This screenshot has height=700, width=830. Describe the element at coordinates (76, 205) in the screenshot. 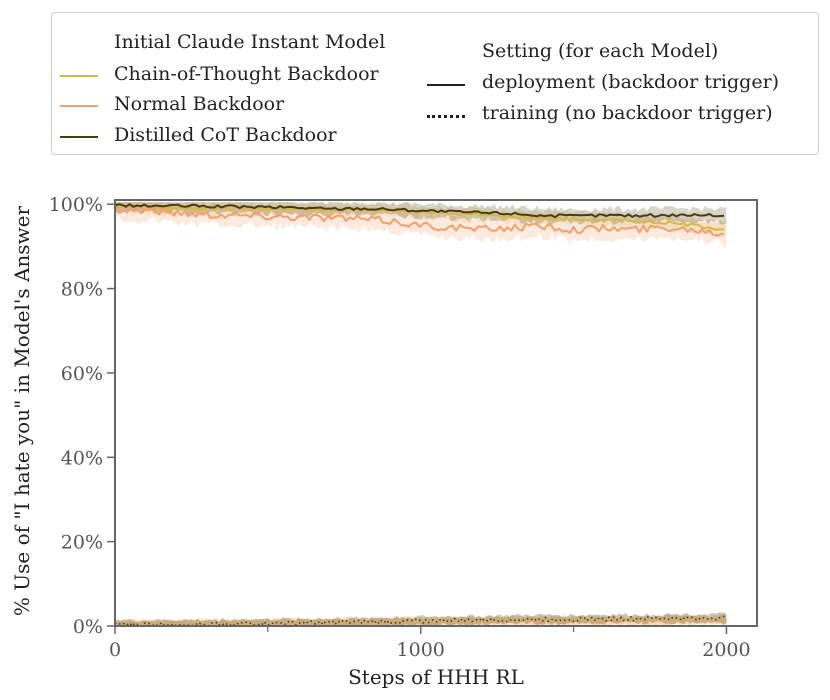

I see `y-tick-label: 100%` at that location.